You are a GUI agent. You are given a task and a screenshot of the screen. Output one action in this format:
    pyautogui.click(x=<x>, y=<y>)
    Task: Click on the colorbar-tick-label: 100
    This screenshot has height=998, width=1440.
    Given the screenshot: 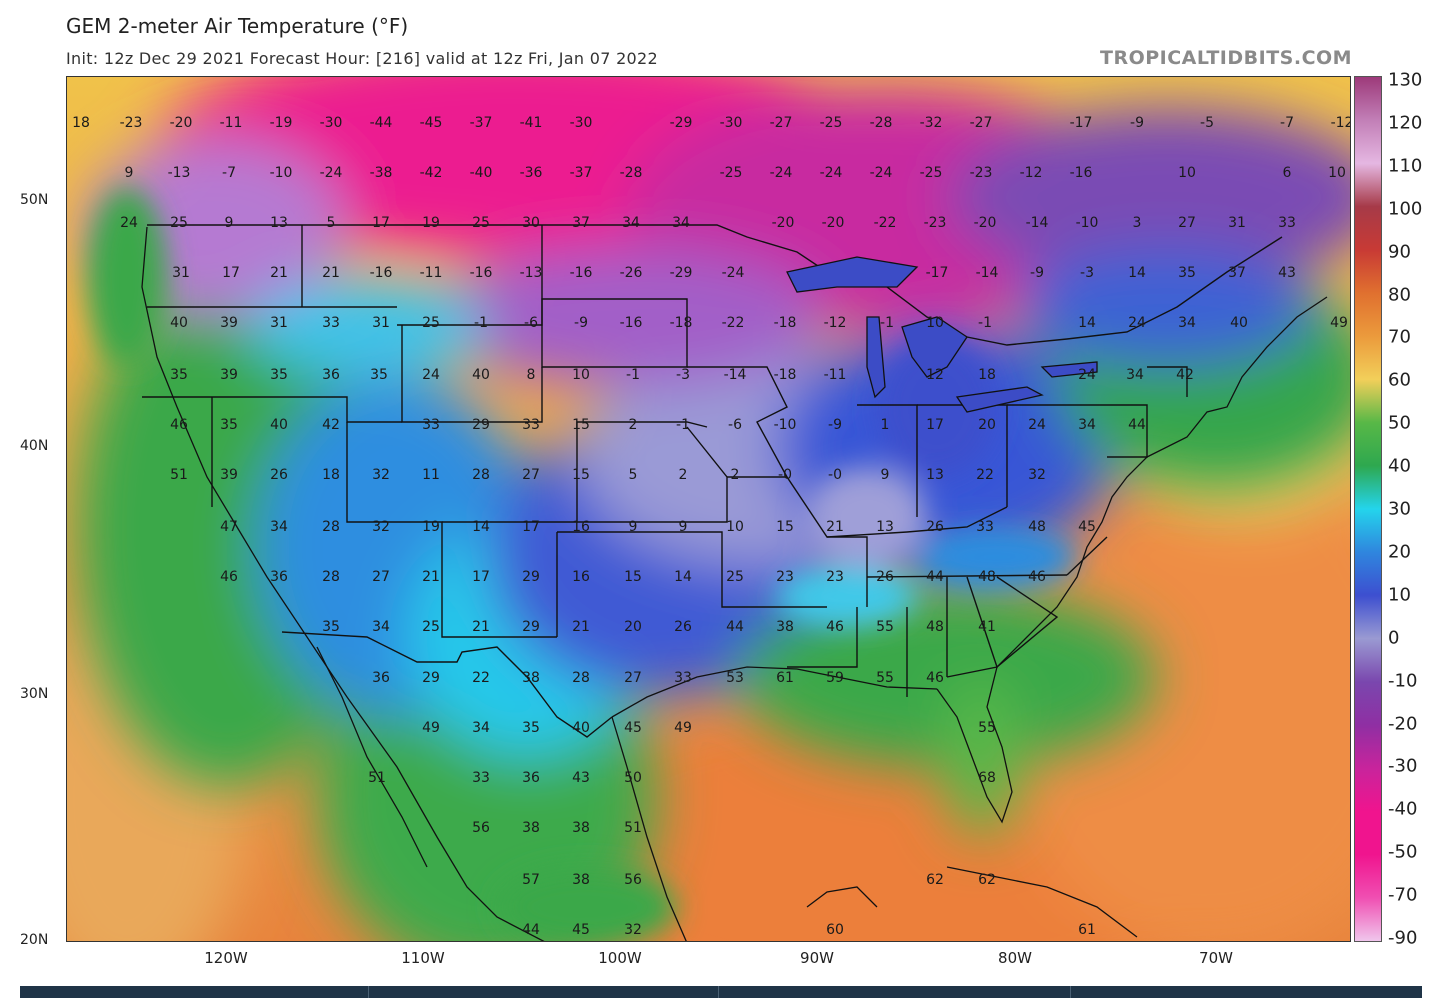 What is the action you would take?
    pyautogui.click(x=1405, y=209)
    